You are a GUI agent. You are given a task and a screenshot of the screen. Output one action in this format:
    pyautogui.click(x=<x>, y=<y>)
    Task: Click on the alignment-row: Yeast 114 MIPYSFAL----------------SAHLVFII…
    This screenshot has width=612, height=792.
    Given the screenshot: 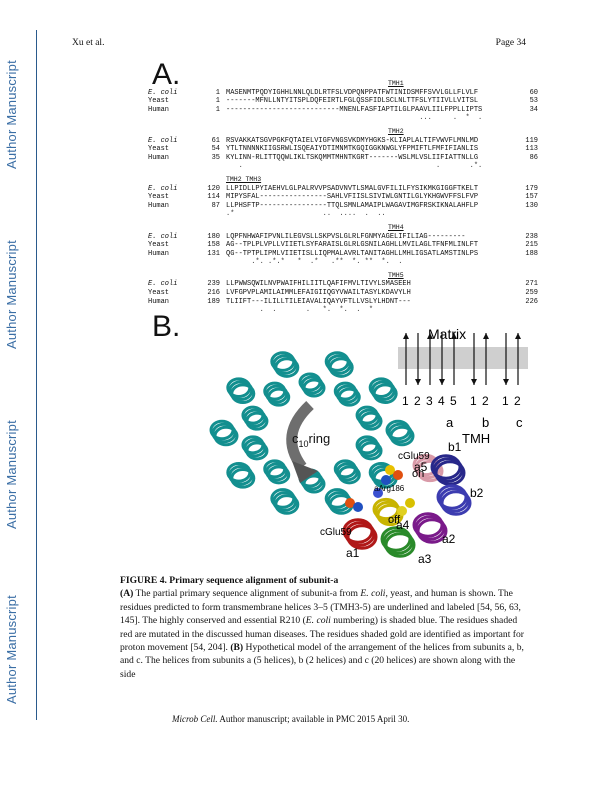 What is the action you would take?
    pyautogui.click(x=348, y=197)
    